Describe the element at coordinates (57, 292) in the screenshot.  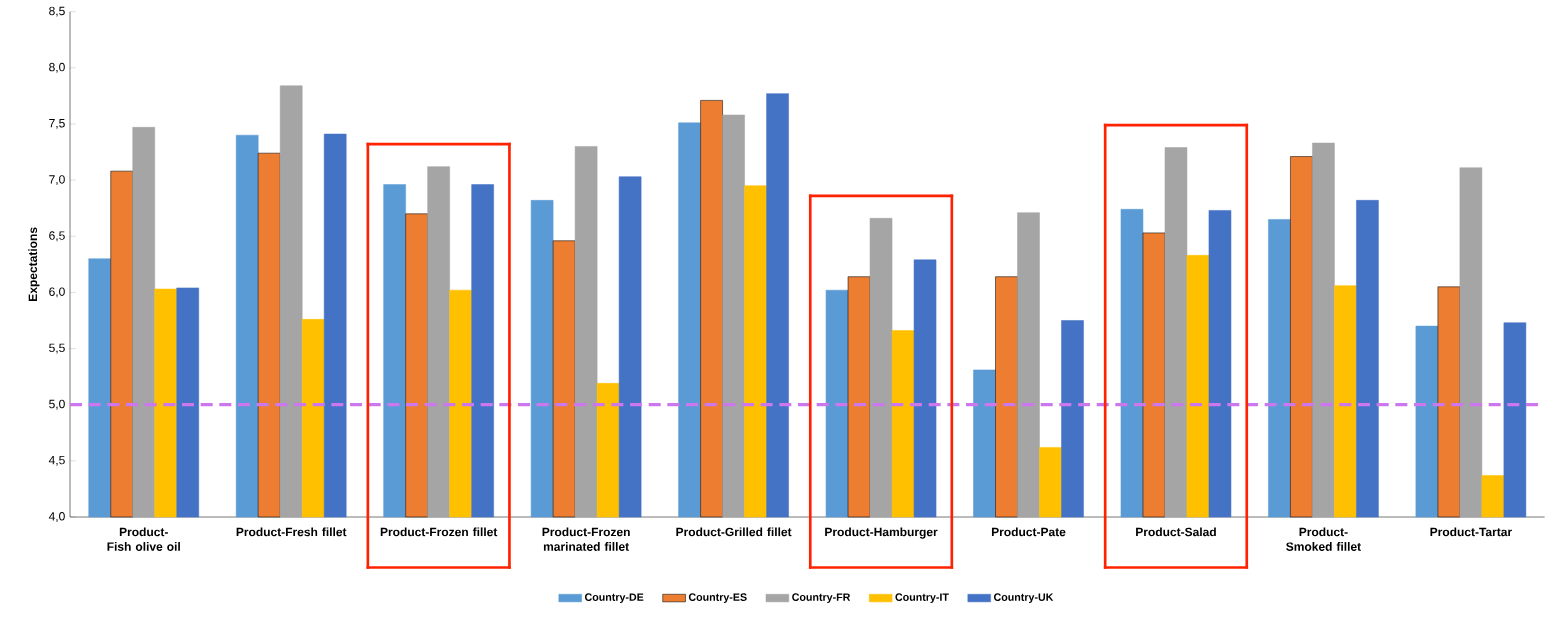
I see `y-tick-label: 6,0` at that location.